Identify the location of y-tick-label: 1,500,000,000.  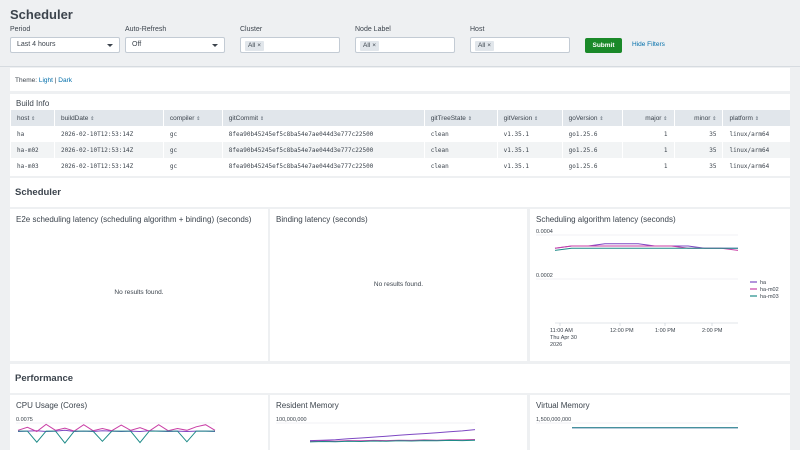
(553, 420).